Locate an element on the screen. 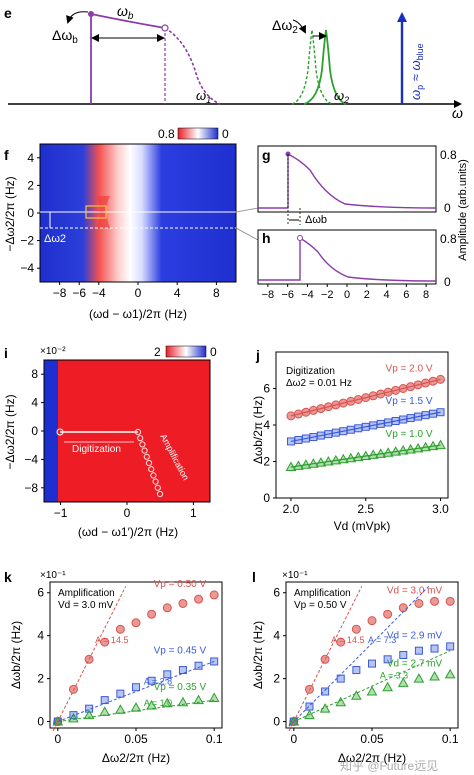 The height and width of the screenshot is (775, 474). watermark: 知乎 @Future远见 is located at coordinates (389, 766).